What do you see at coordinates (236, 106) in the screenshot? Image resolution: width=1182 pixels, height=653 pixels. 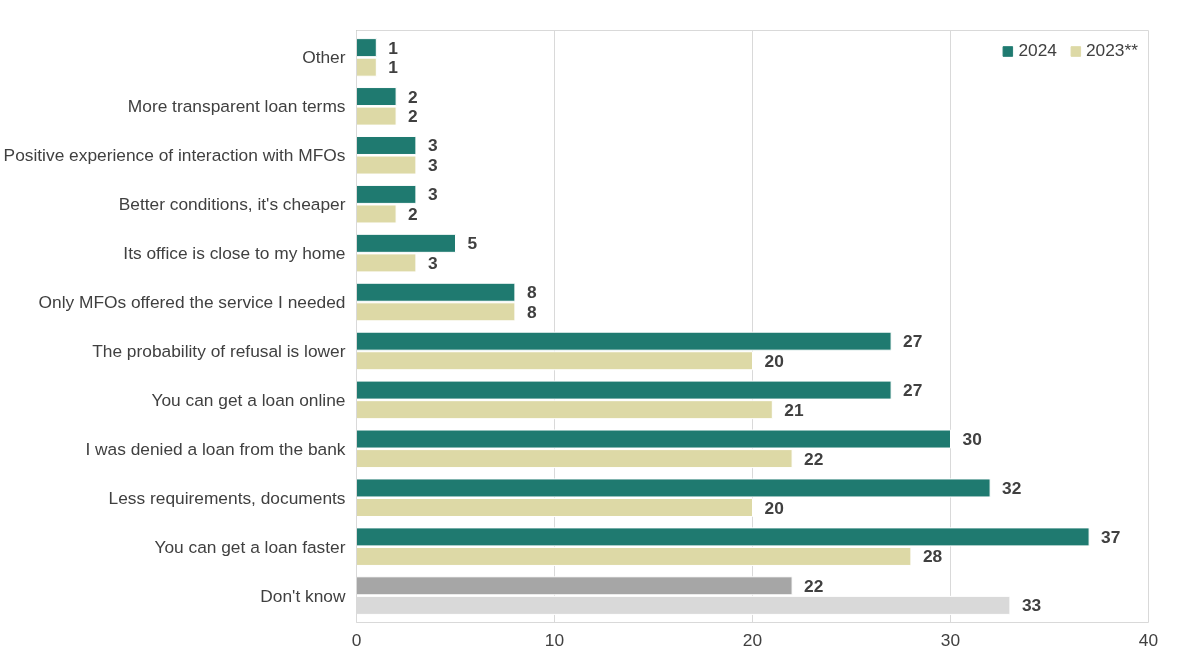 I see `y-tick-label: More transparent loan terms` at bounding box center [236, 106].